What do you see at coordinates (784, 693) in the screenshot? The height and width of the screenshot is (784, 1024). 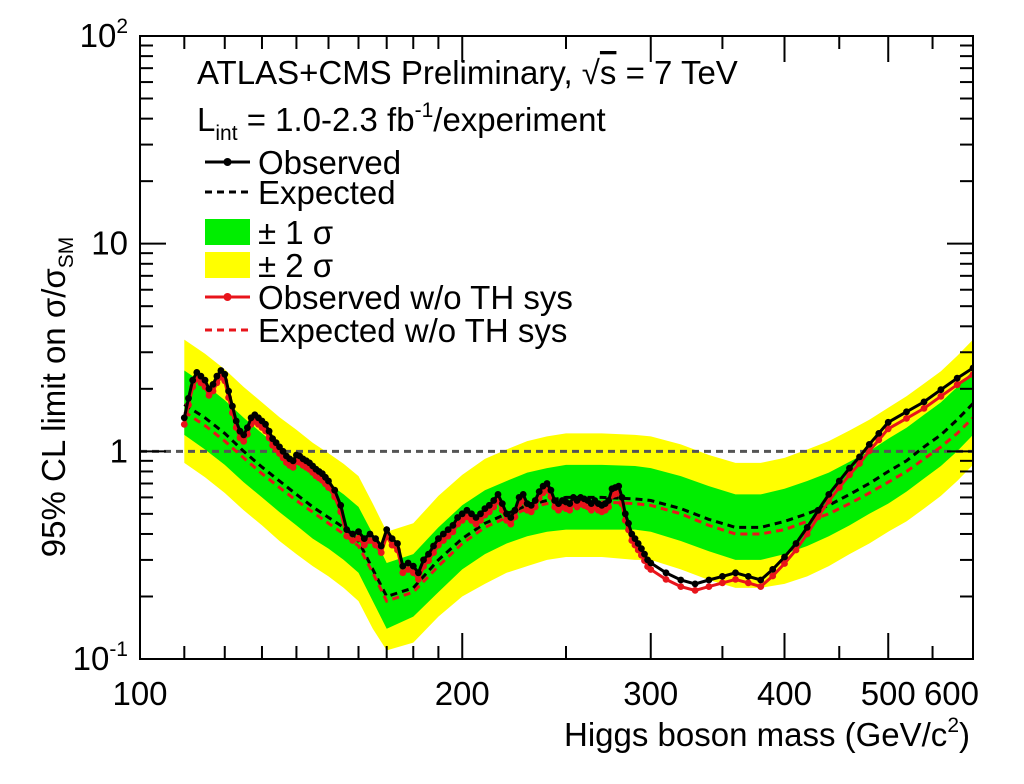 I see `x-tick-label: 400` at bounding box center [784, 693].